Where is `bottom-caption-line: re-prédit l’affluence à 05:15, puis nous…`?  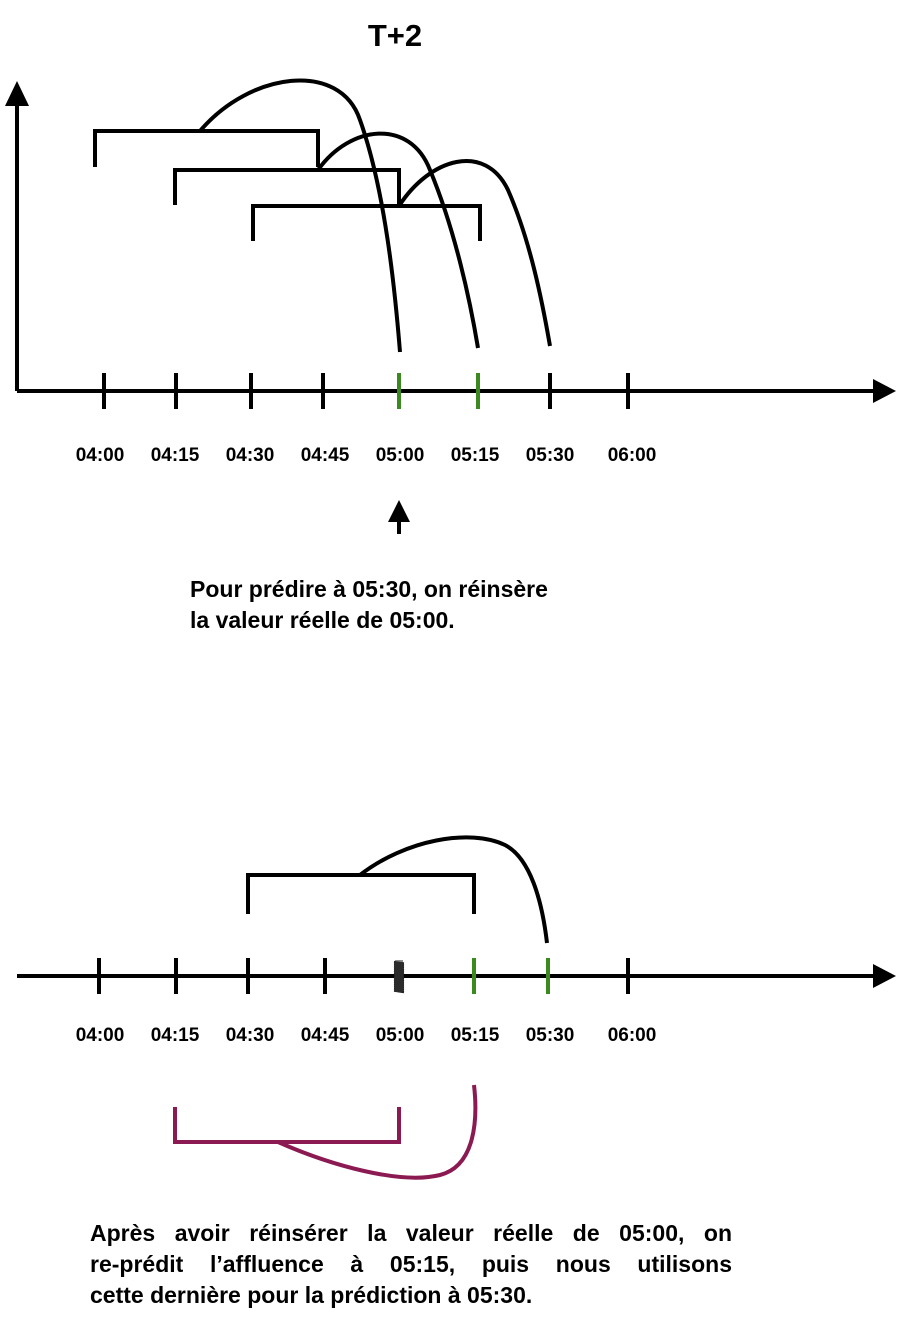
bottom-caption-line: re-prédit l’affluence à 05:15, puis nous… is located at coordinates (411, 1264).